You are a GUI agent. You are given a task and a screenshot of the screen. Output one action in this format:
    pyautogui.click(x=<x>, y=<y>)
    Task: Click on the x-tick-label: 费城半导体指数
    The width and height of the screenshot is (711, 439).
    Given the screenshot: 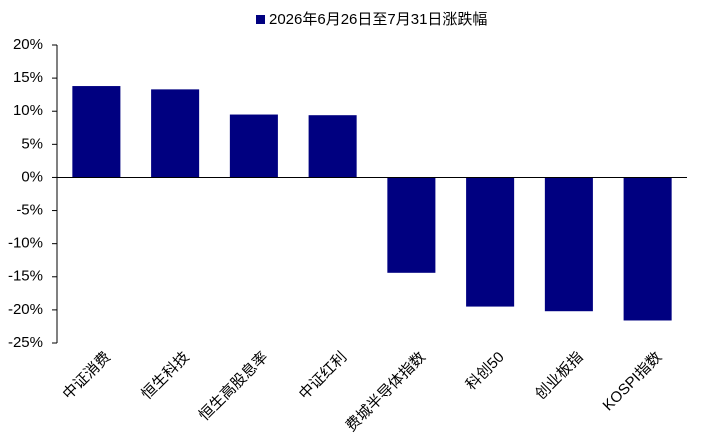 What is the action you would take?
    pyautogui.click(x=386, y=392)
    